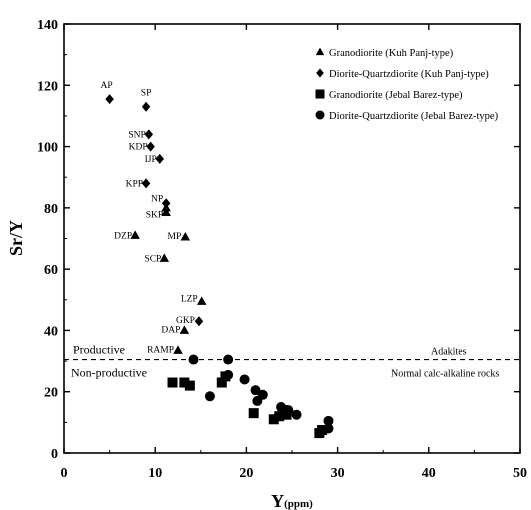 Image resolution: width=531 pixels, height=510 pixels. What do you see at coordinates (160, 350) in the screenshot?
I see `point-label: RAMP` at bounding box center [160, 350].